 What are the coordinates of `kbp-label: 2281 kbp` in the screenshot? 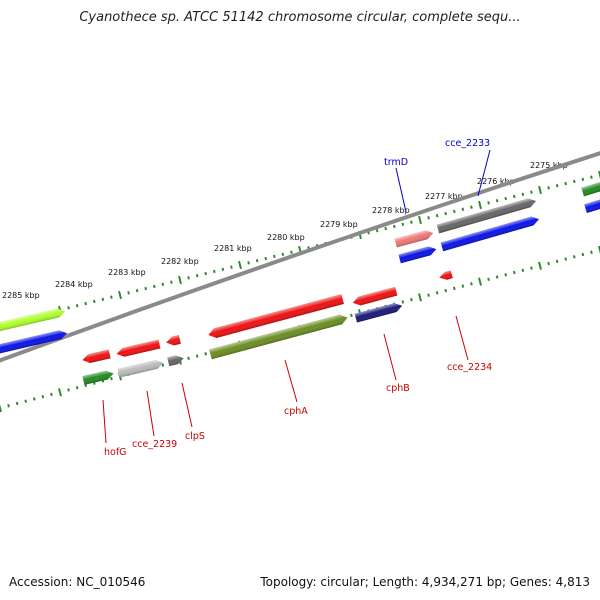 It's located at (233, 248).